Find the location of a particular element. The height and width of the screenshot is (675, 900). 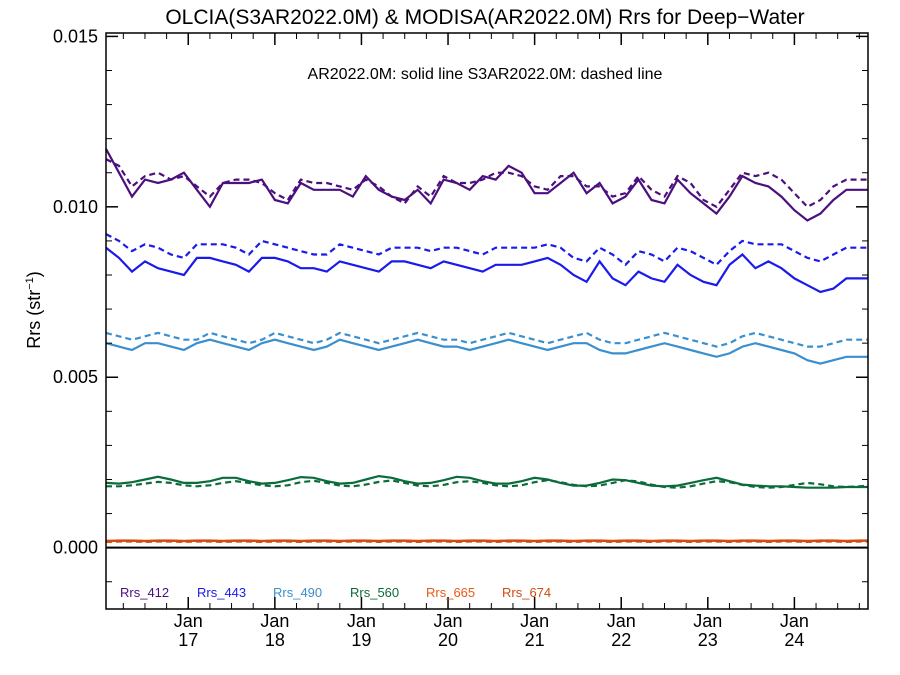

x-tick-label-year: 20 is located at coordinates (448, 640).